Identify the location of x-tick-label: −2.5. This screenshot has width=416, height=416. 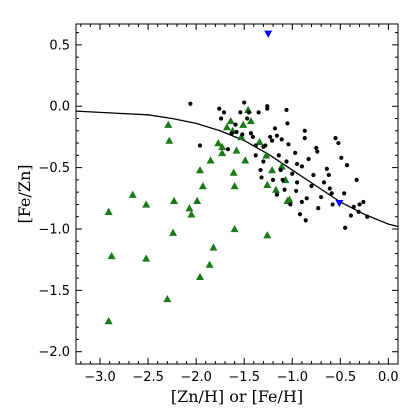
(148, 377).